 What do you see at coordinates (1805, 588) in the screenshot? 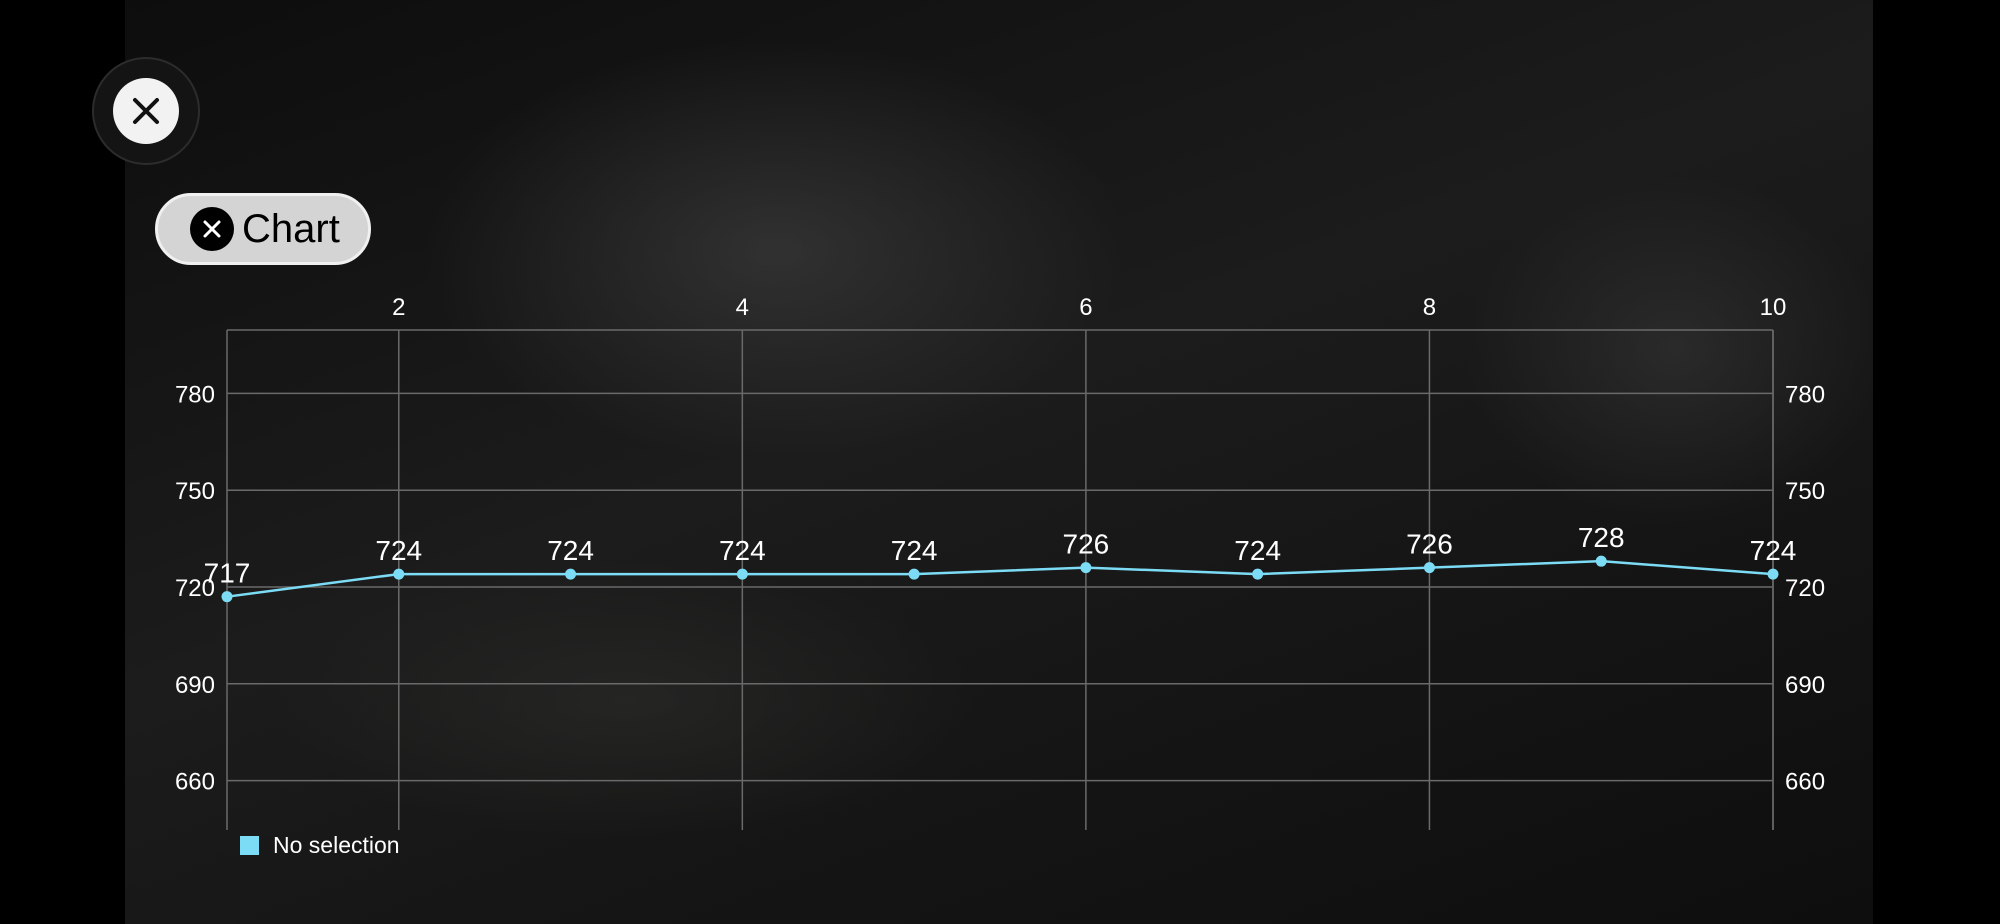
I see `y-tick-label-right: 720` at bounding box center [1805, 588].